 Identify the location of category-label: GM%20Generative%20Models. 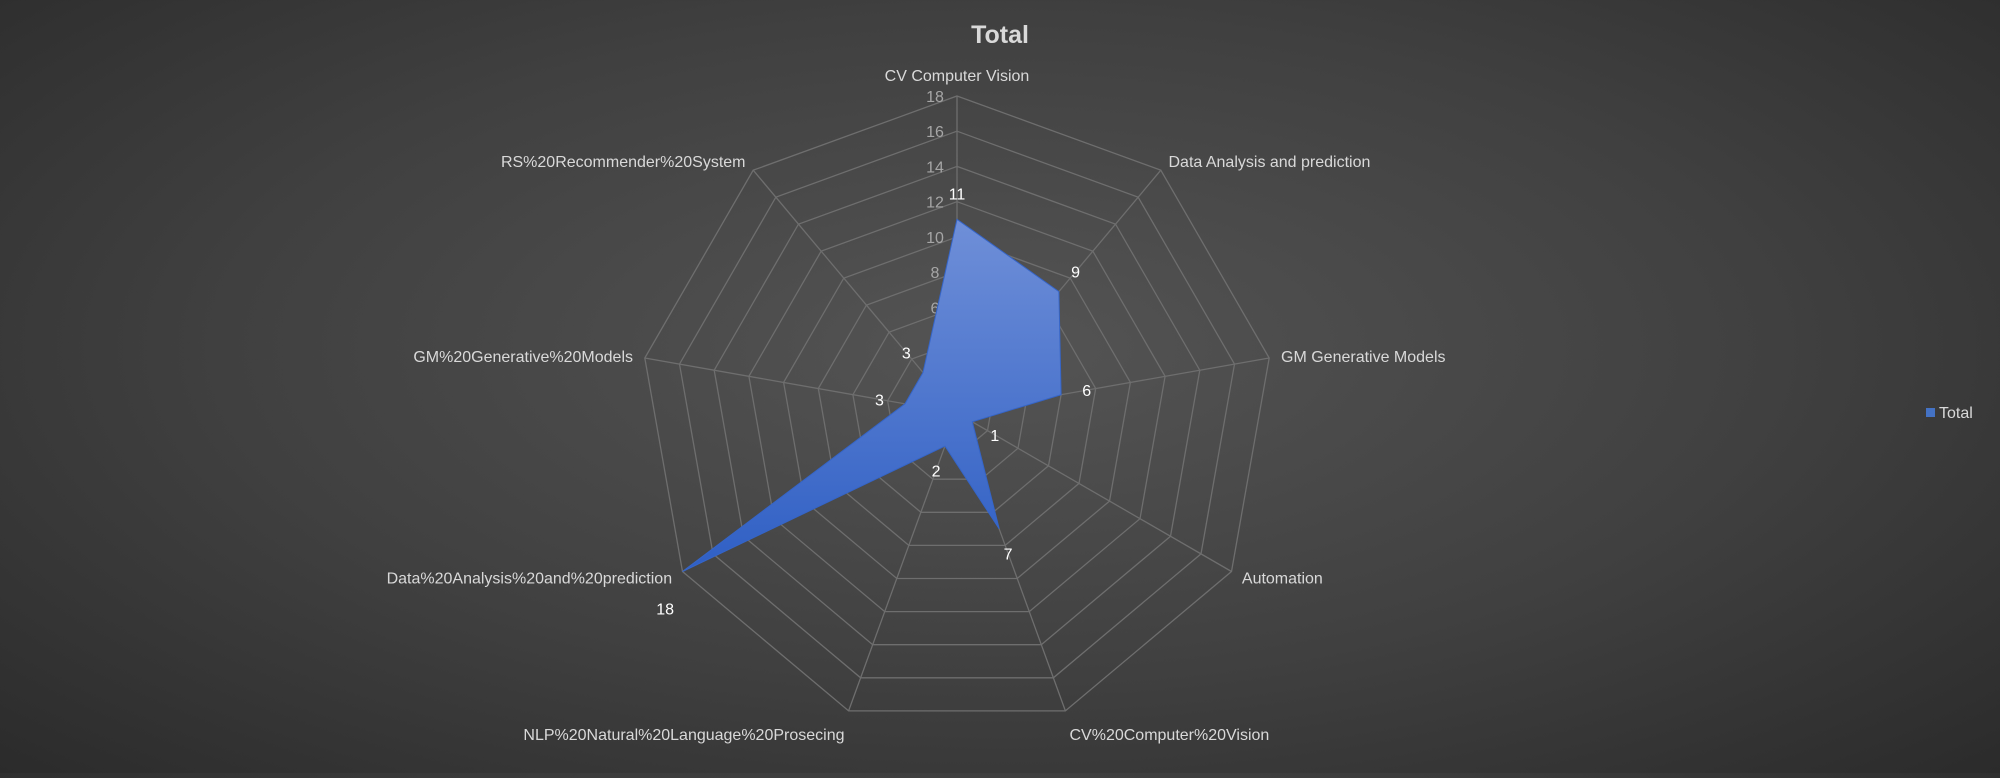
(523, 357).